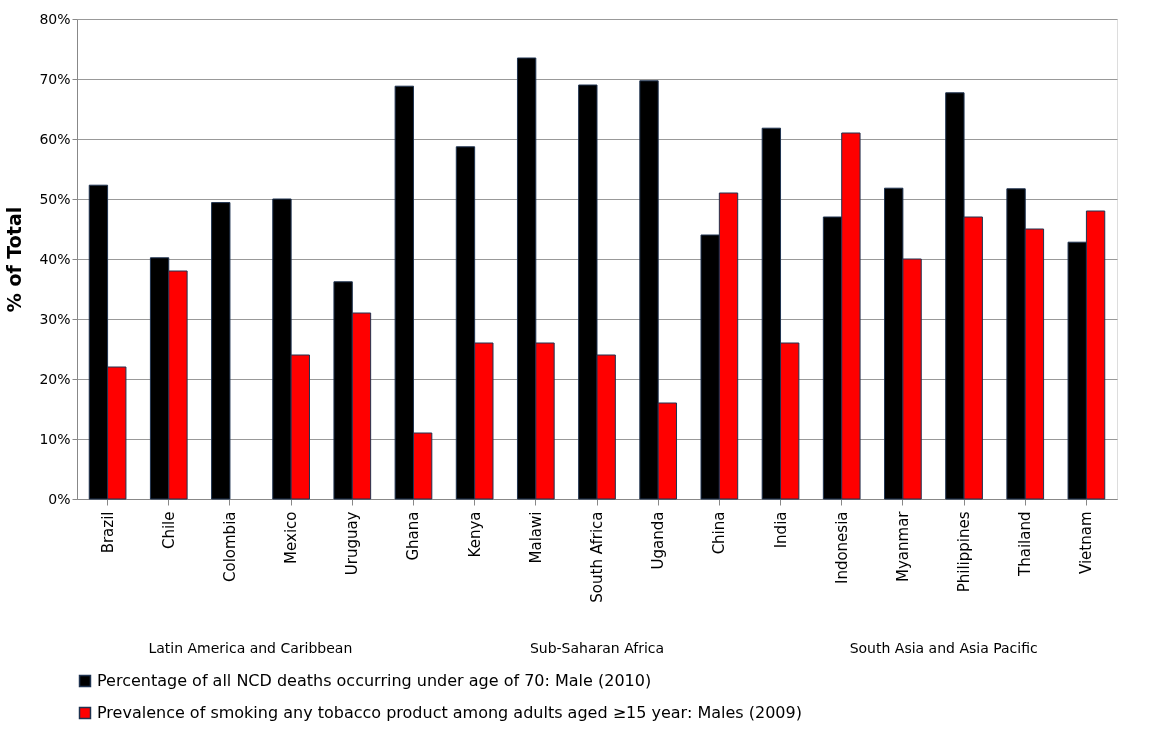 The width and height of the screenshot is (1150, 754). What do you see at coordinates (55, 78) in the screenshot?
I see `y-tick-label: 70%` at bounding box center [55, 78].